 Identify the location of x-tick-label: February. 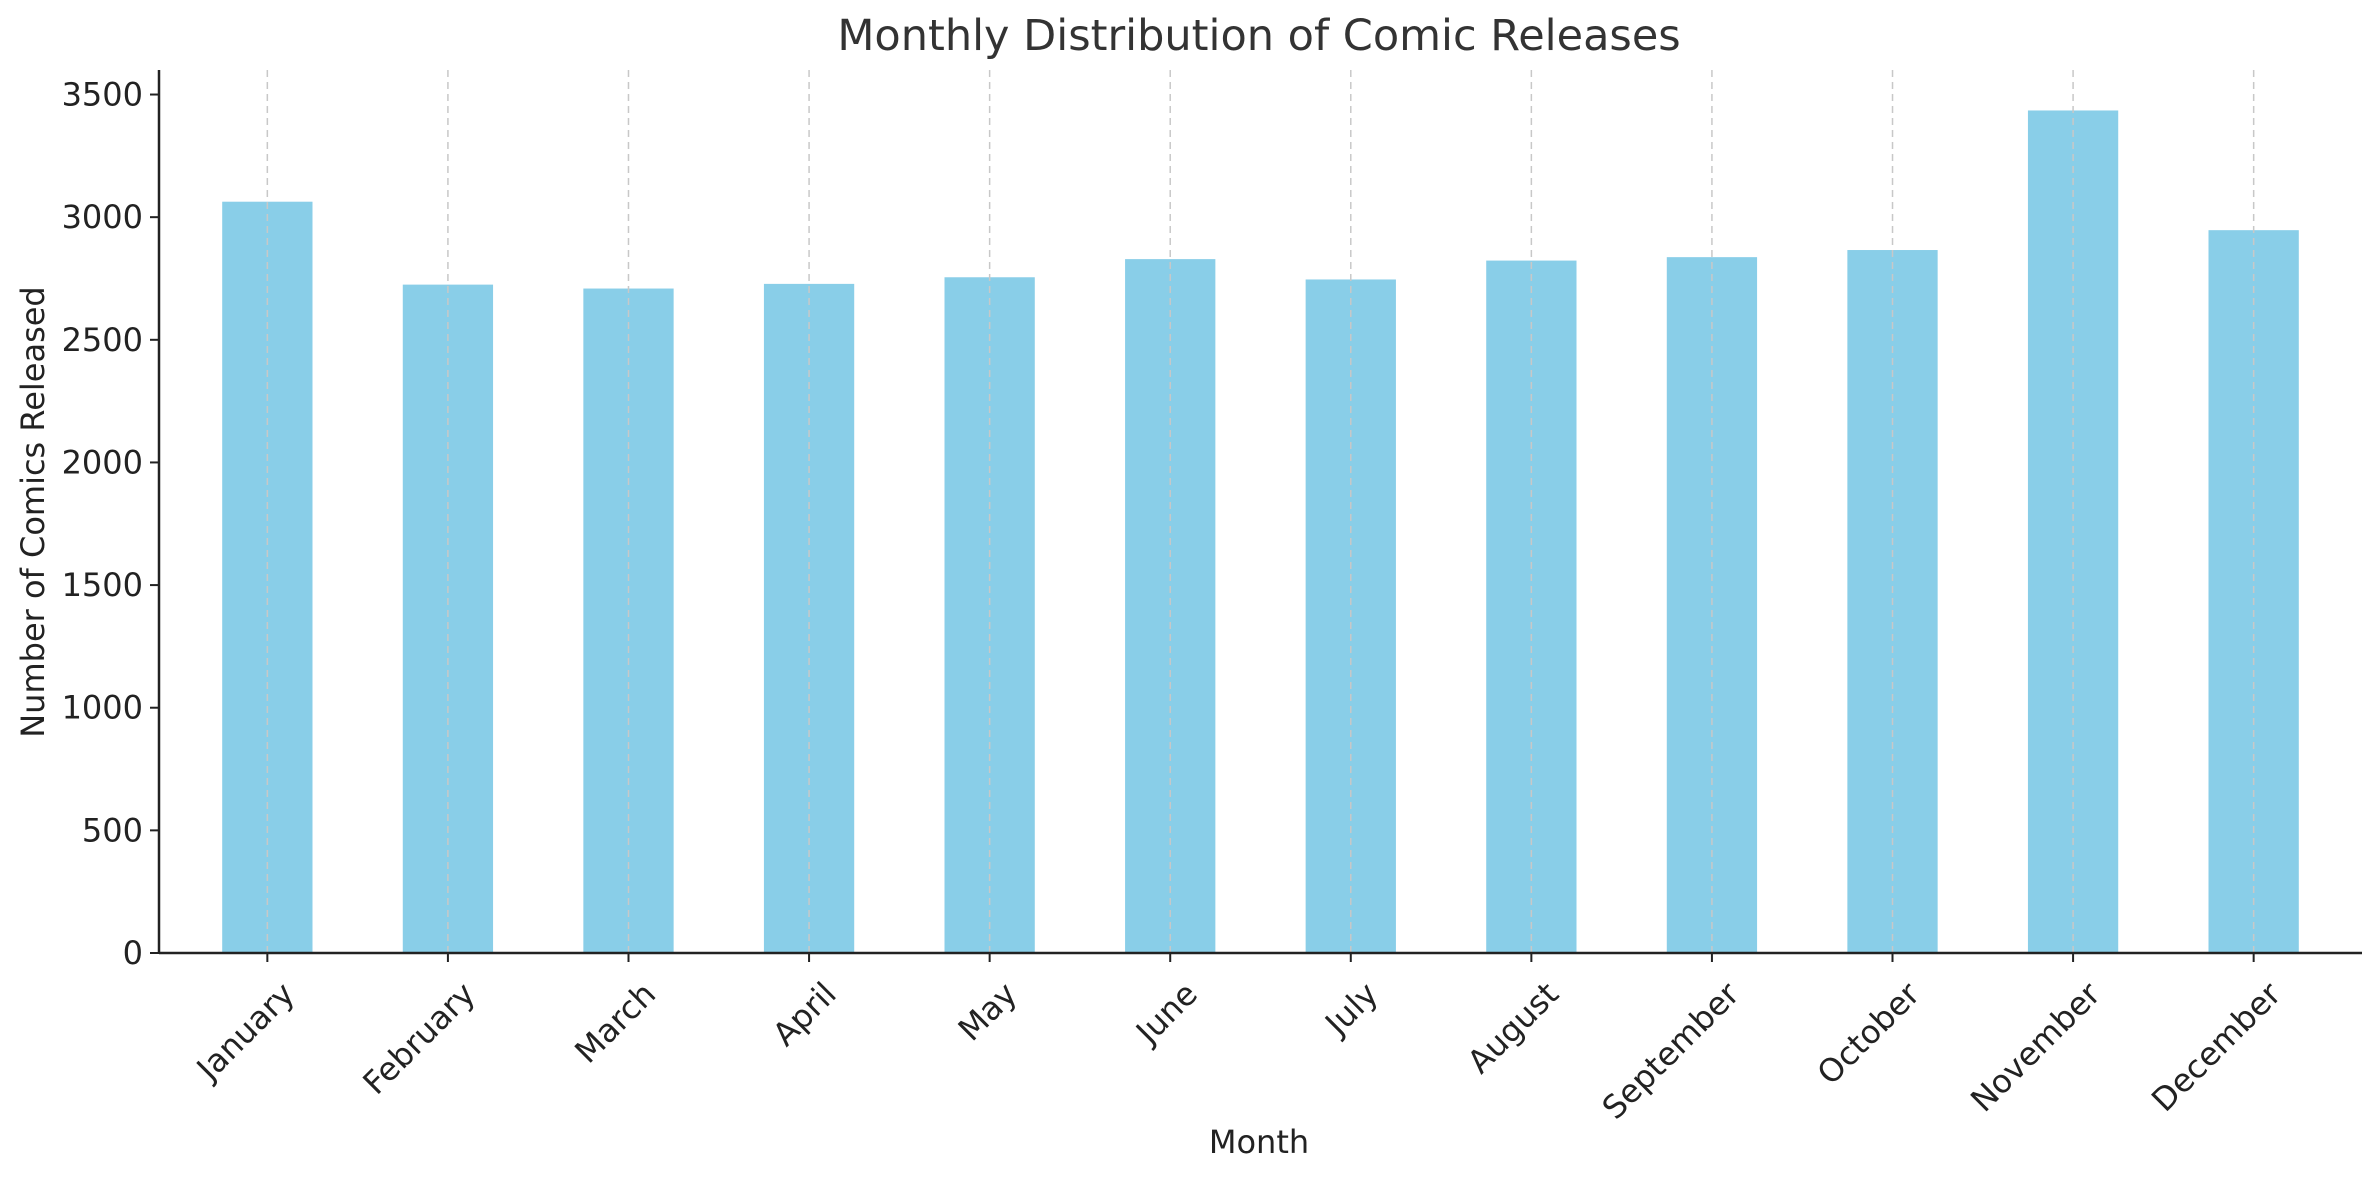
(418, 1038).